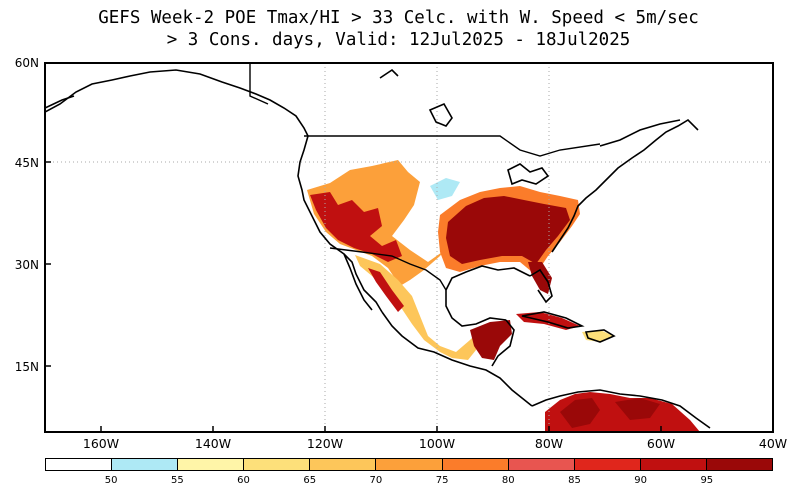 The width and height of the screenshot is (797, 495). What do you see at coordinates (177, 480) in the screenshot?
I see `colorbar-label: 55` at bounding box center [177, 480].